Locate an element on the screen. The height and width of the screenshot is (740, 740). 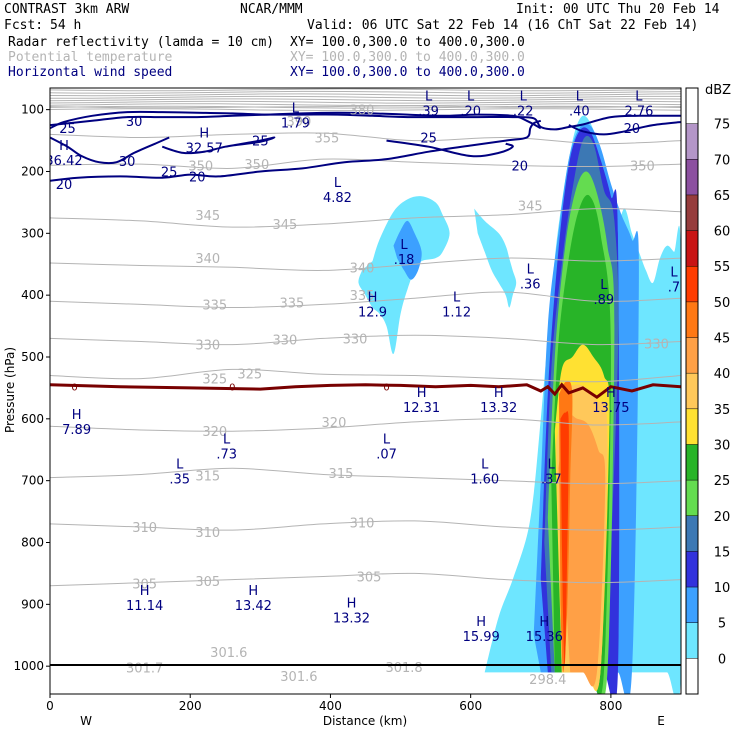
colorbar-label-20: 20 is located at coordinates (722, 517).